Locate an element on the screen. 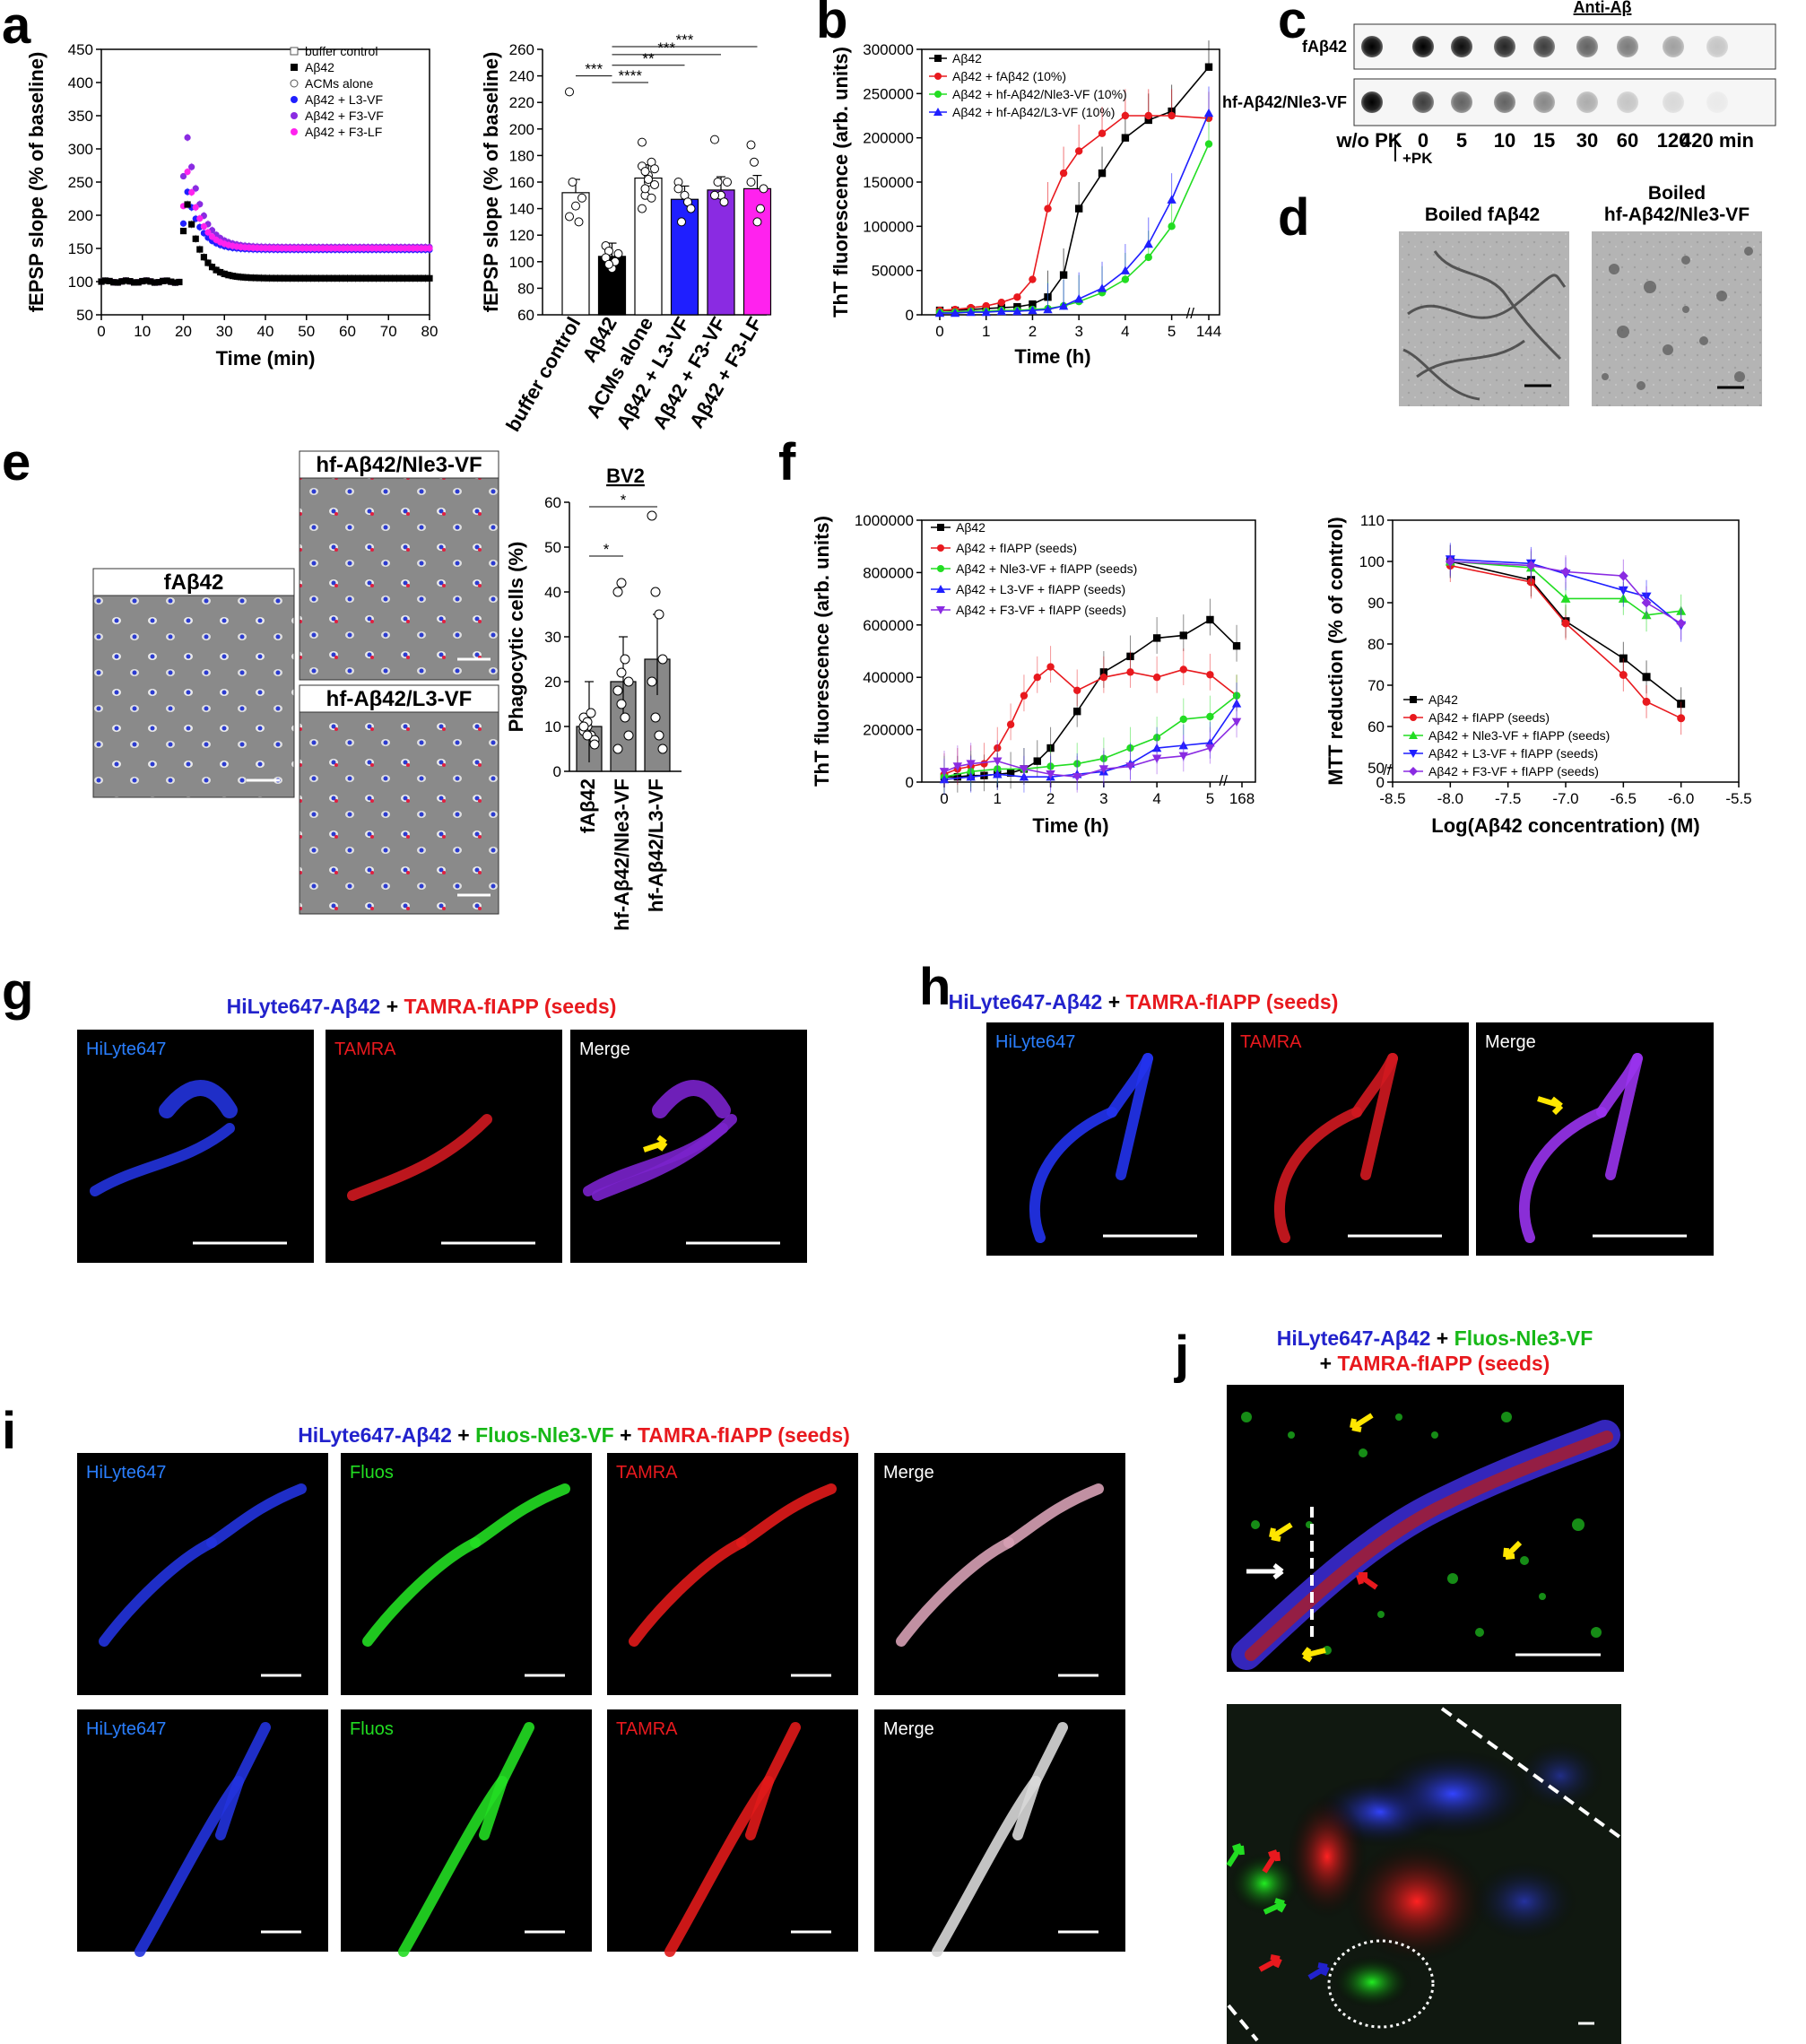 The image size is (1806, 2044). i-title-part-2: + is located at coordinates (464, 1435).